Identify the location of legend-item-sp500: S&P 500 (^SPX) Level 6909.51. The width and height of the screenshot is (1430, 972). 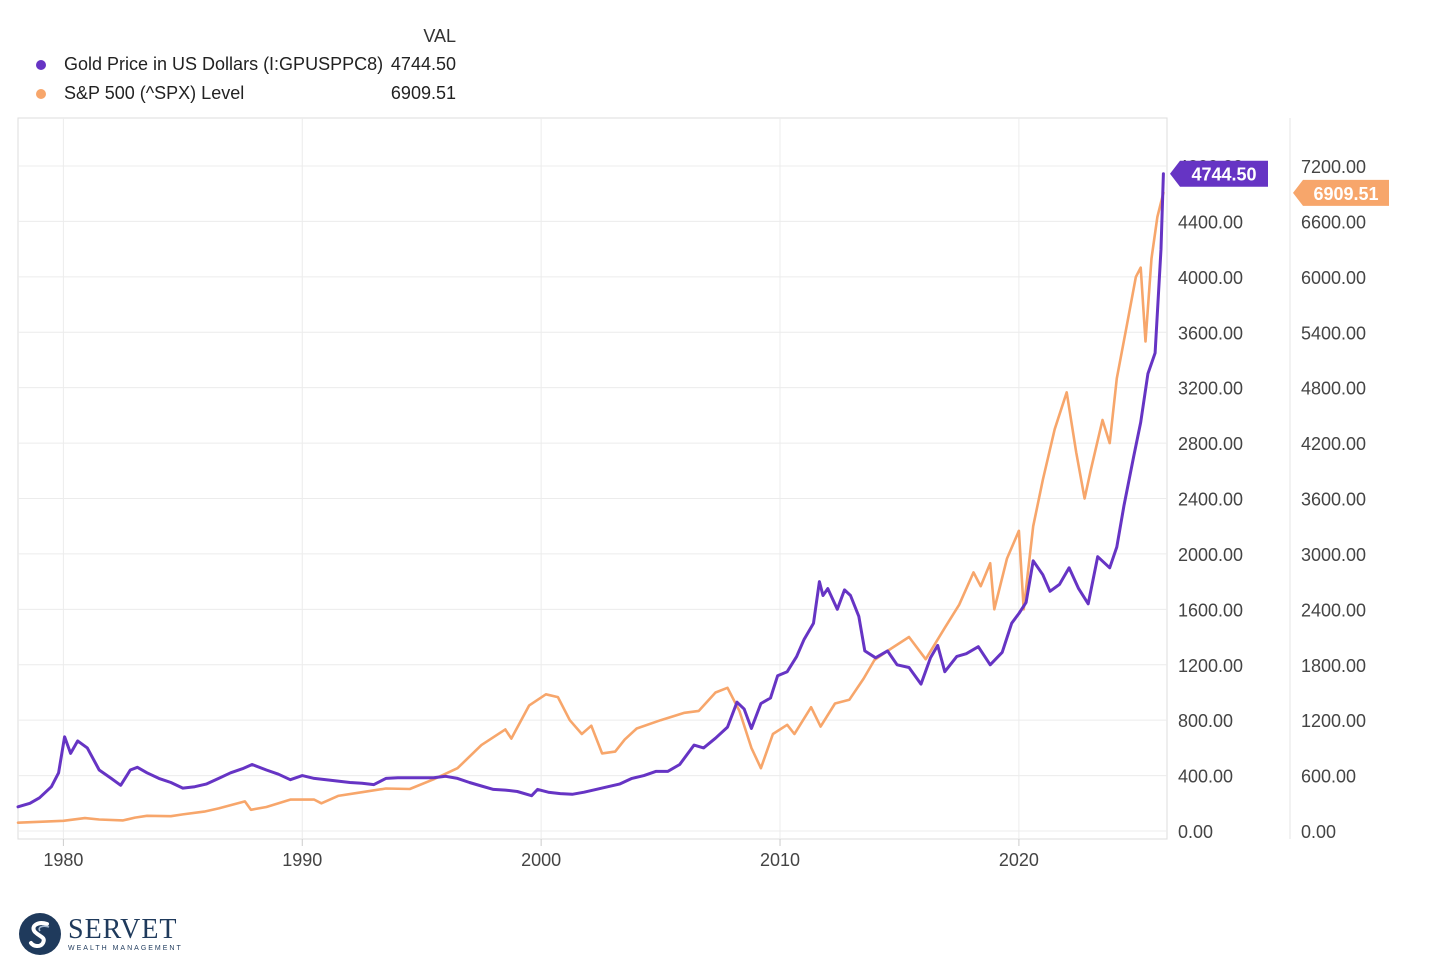
(256, 93).